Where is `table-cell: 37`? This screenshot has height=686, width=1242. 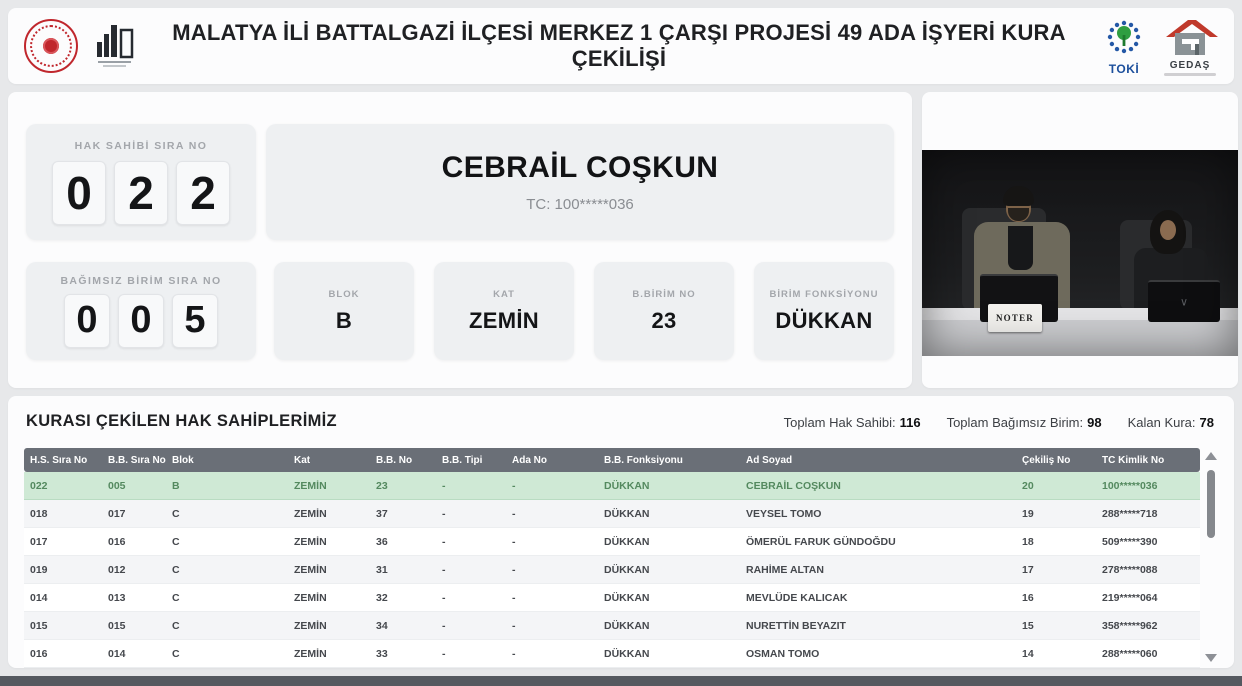
table-cell: 37 is located at coordinates (382, 513).